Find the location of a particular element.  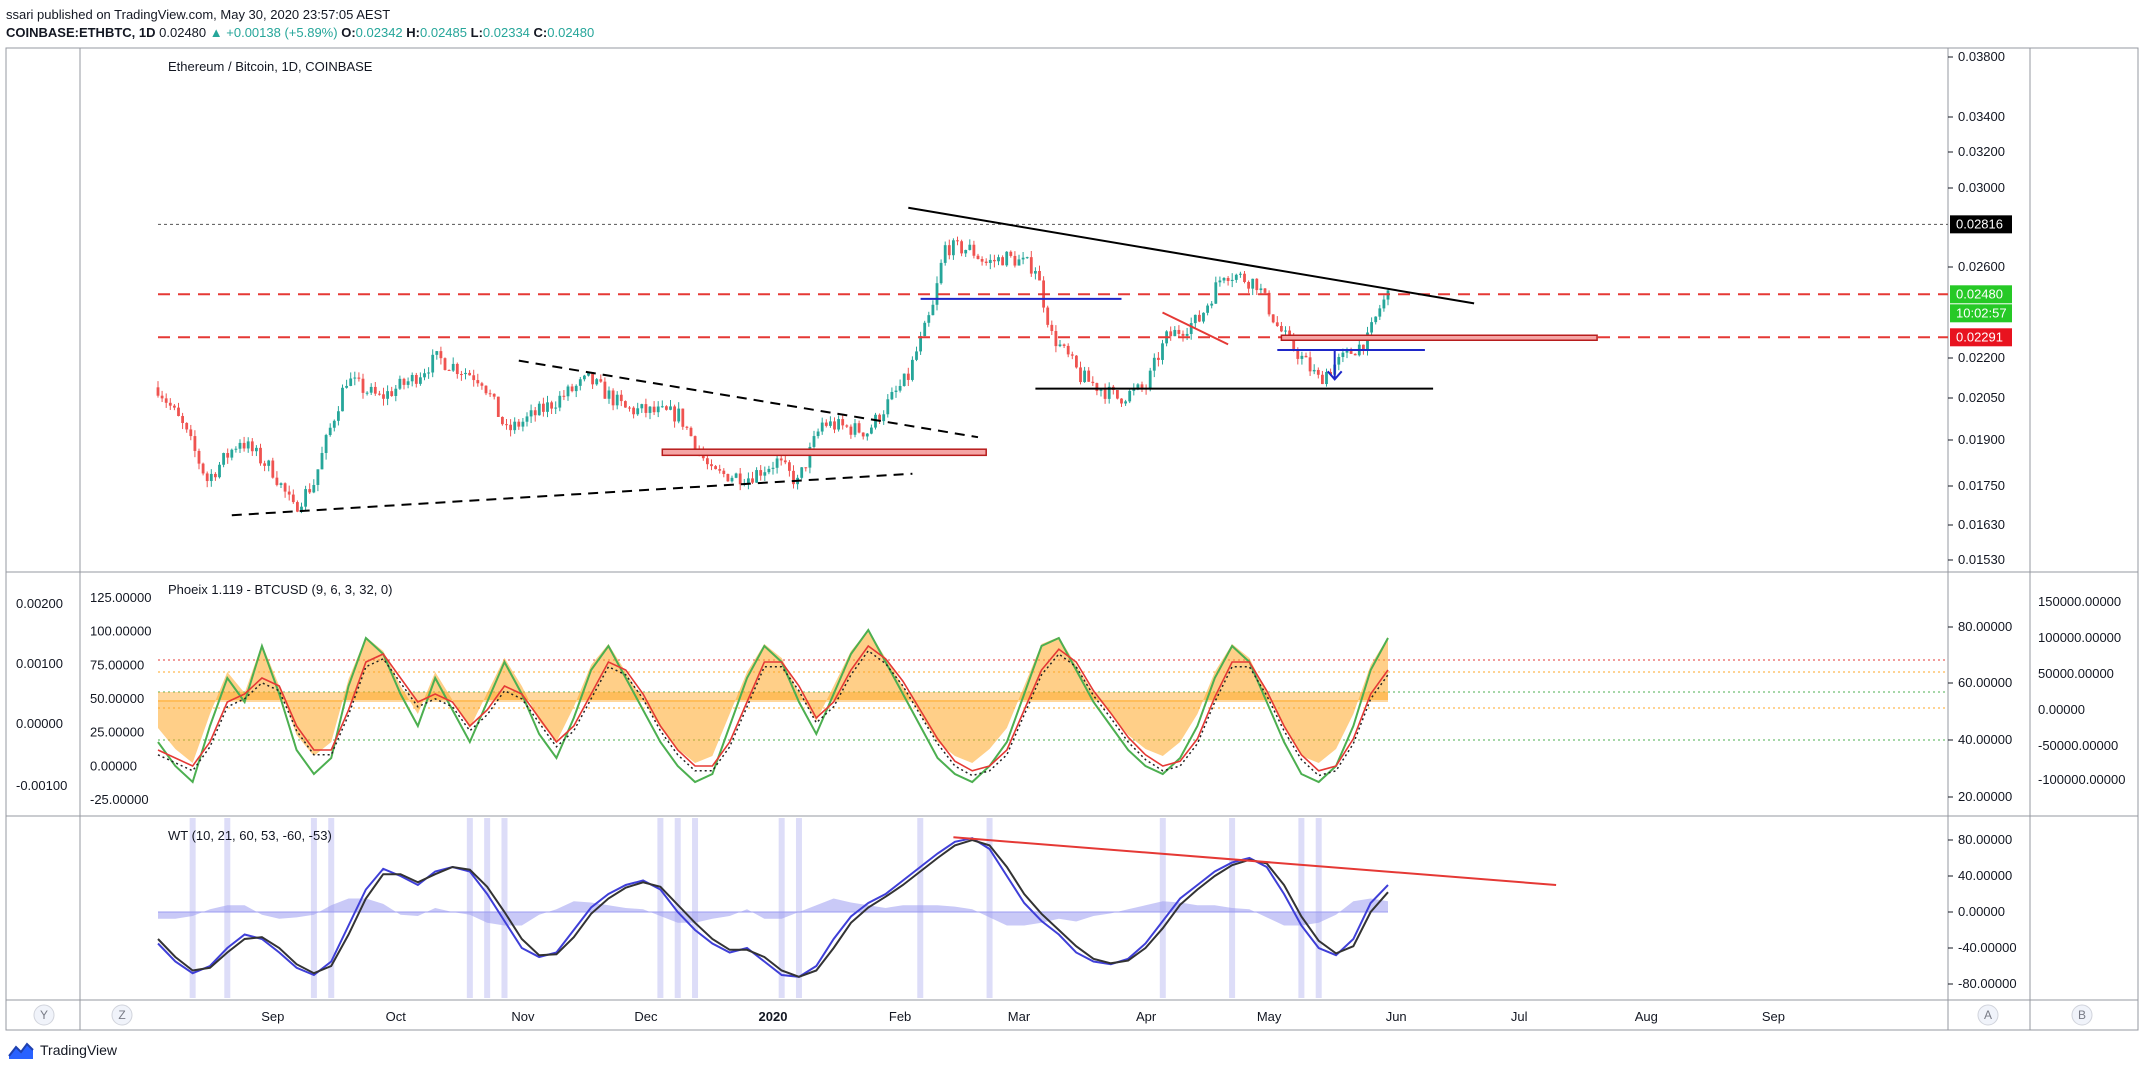

price-label-text: 10:02:57 is located at coordinates (1981, 312).